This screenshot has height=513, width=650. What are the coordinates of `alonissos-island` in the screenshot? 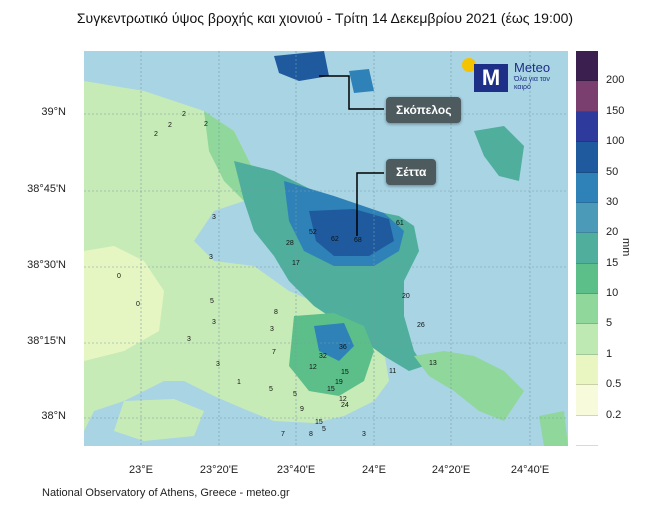 It's located at (361, 81).